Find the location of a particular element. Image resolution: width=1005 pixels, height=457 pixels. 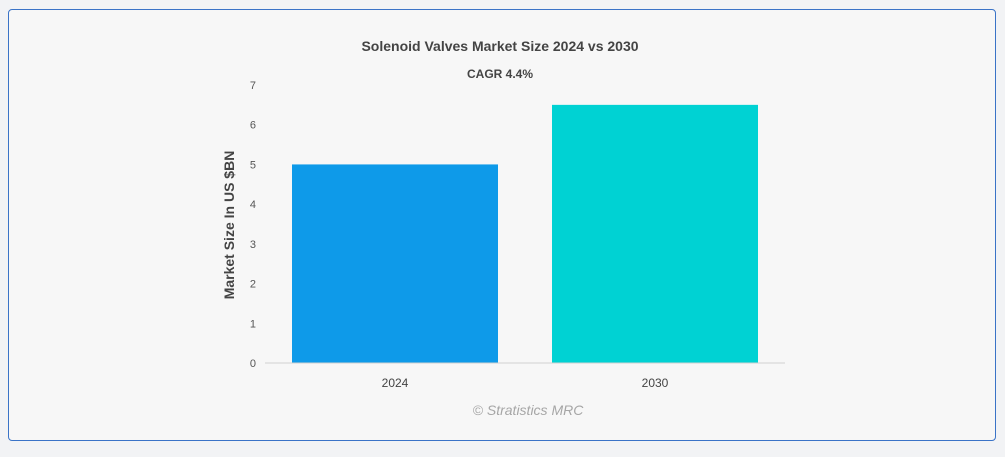

bar-2030 is located at coordinates (655, 233).